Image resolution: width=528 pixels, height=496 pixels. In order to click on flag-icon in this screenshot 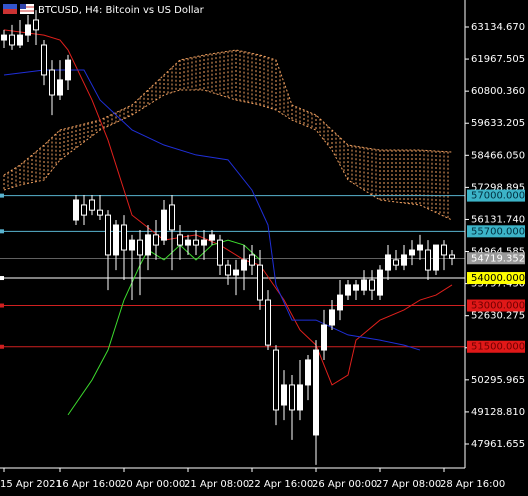, I will do `click(18, 9)`.